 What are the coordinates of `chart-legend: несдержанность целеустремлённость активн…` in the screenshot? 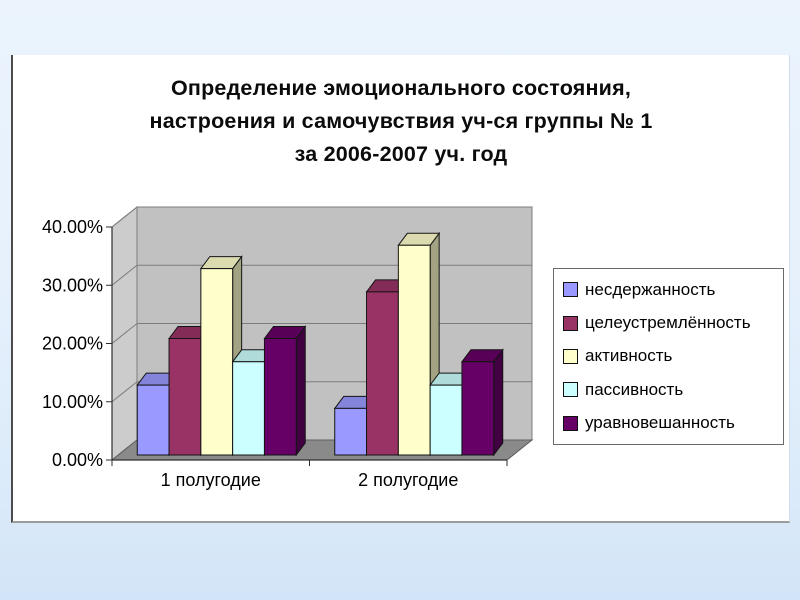 It's located at (668, 356).